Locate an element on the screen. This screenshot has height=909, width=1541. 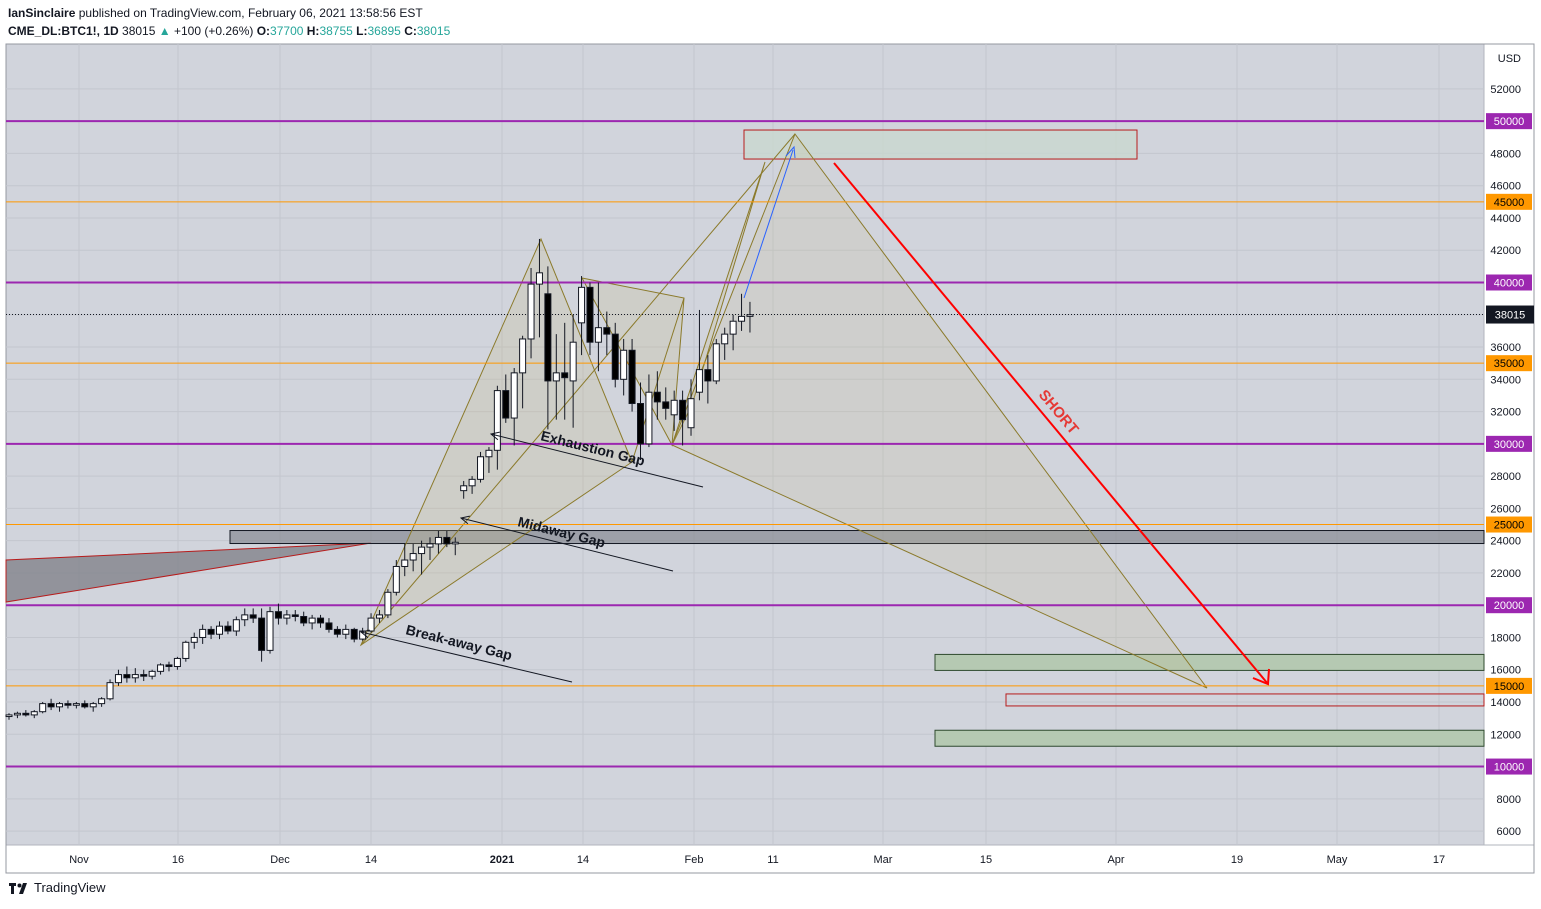
level-price-label: 35000 is located at coordinates (1509, 364).